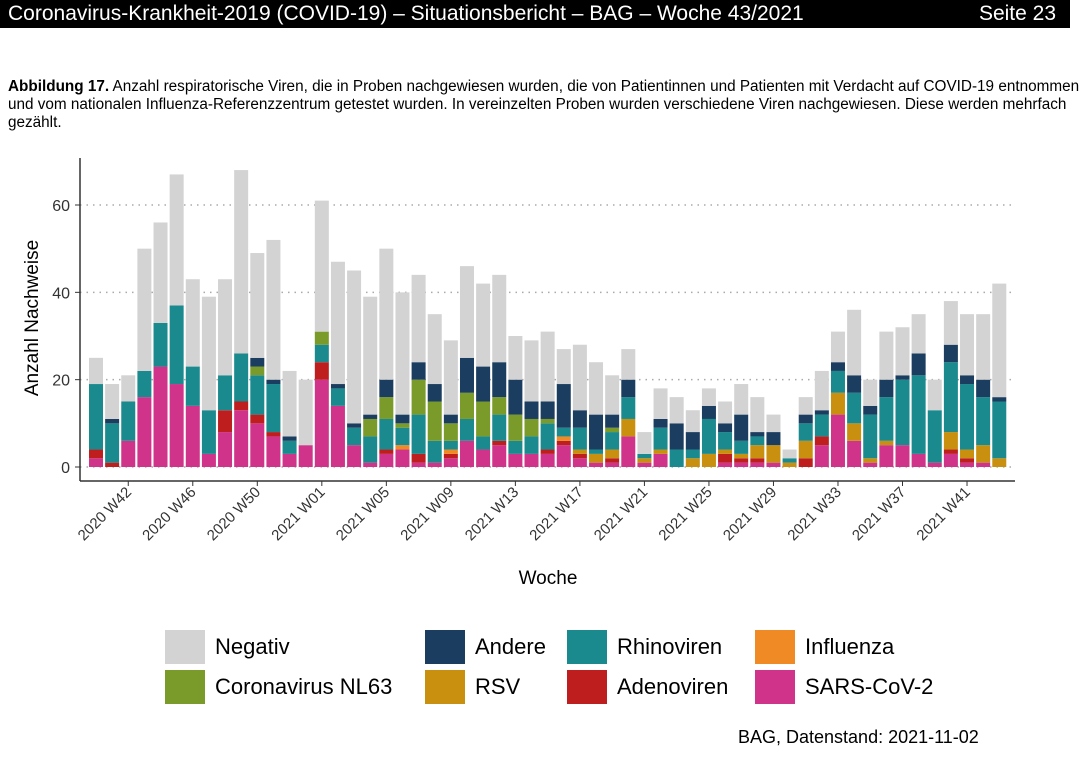 Image resolution: width=1089 pixels, height=764 pixels. I want to click on y-tick-label: 40, so click(61, 293).